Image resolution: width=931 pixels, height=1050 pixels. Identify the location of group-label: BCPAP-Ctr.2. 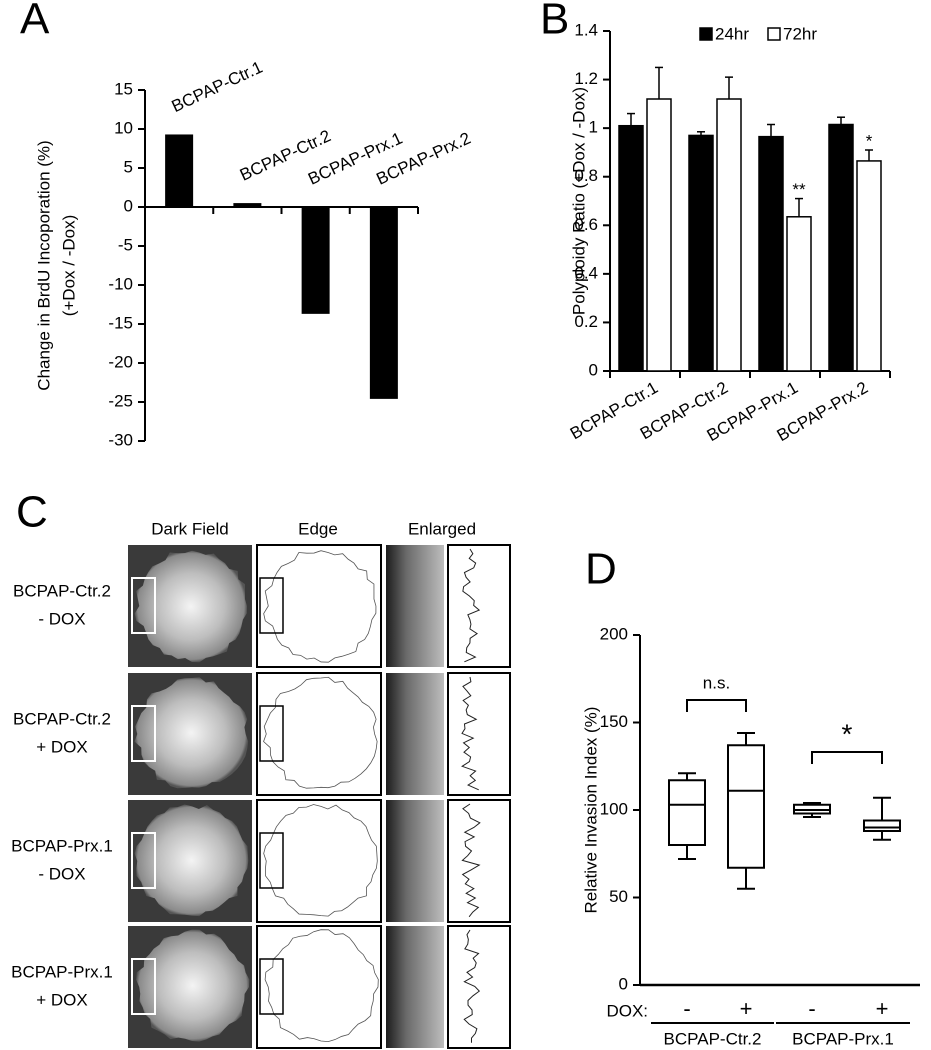
(713, 1038).